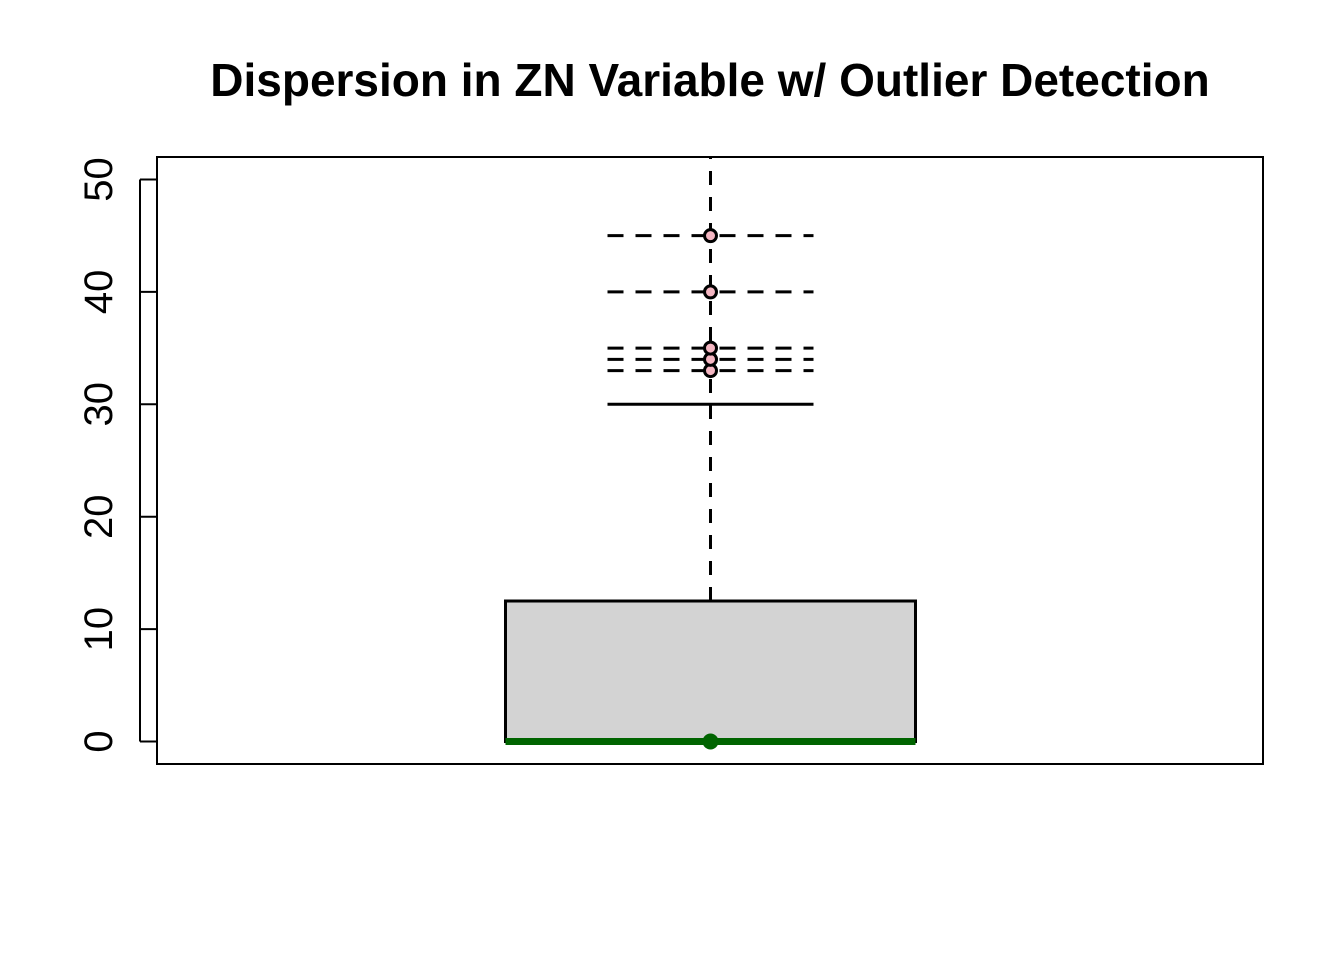  What do you see at coordinates (117, 455) in the screenshot?
I see `y-axis: 0 10 20 30 40 50` at bounding box center [117, 455].